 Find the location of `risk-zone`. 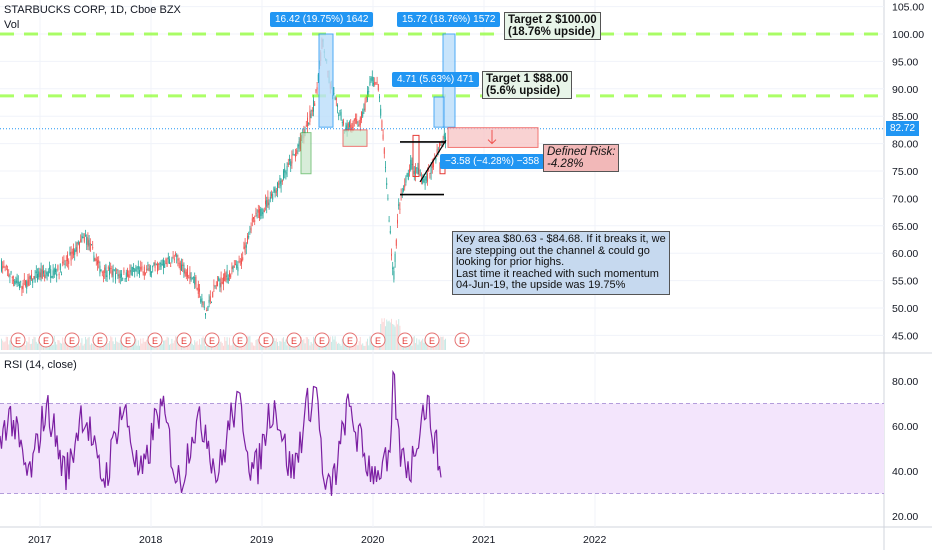

risk-zone is located at coordinates (493, 137).